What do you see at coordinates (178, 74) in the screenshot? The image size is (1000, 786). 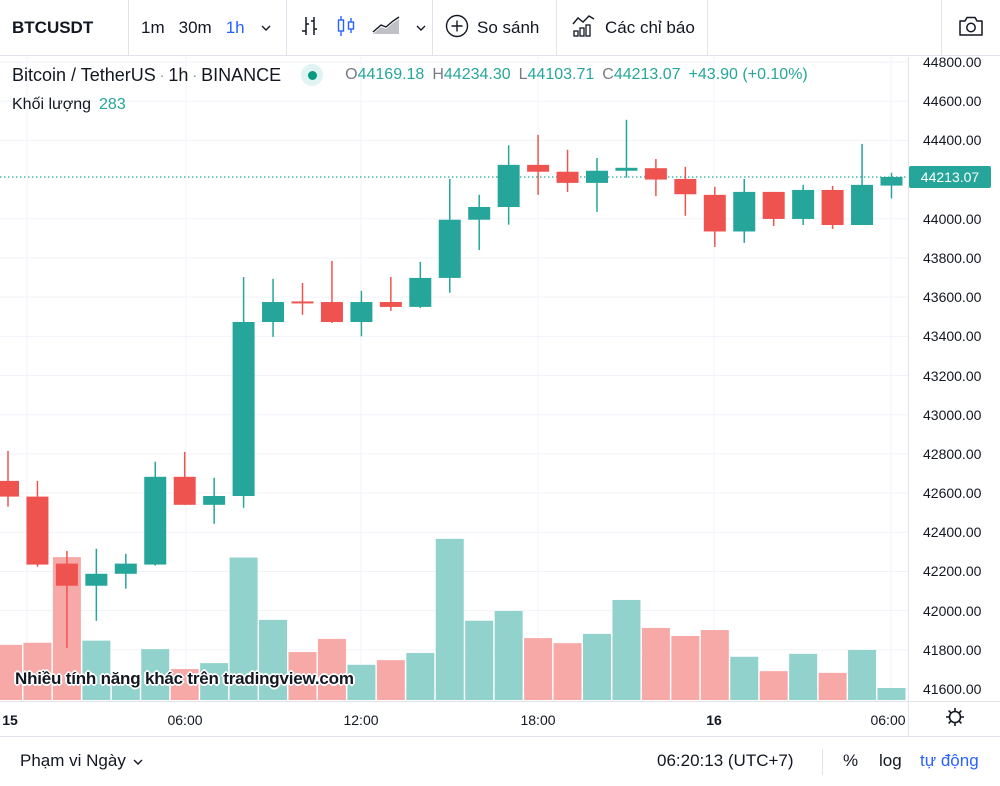 I see `series-interval: 1h` at bounding box center [178, 74].